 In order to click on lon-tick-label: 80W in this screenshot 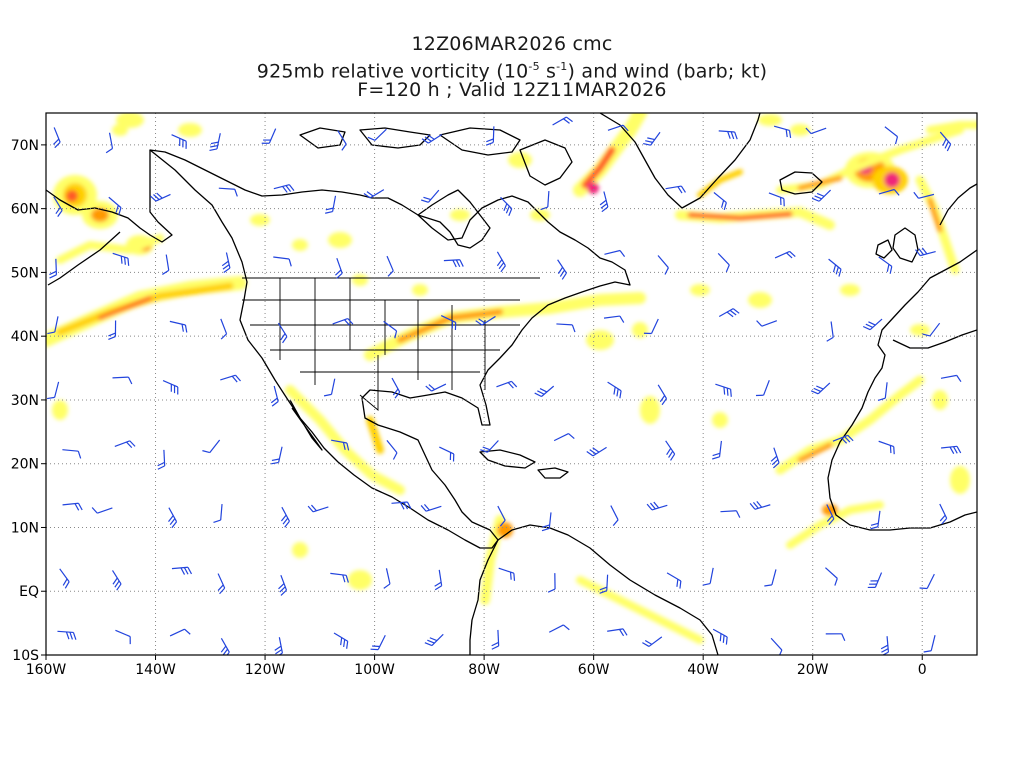, I will do `click(484, 670)`.